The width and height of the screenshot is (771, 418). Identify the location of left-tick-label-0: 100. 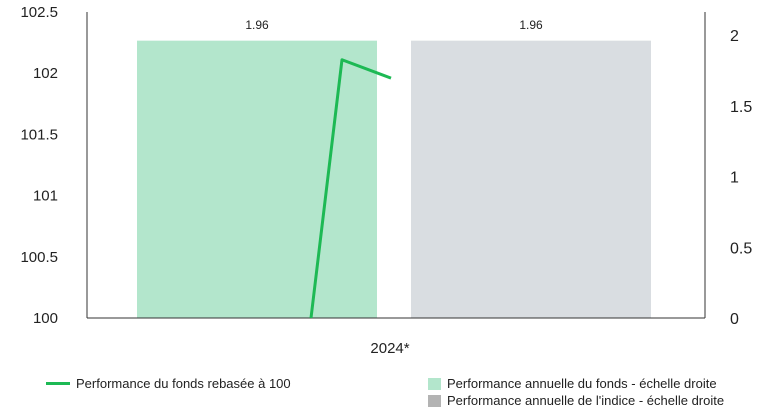
(45, 318).